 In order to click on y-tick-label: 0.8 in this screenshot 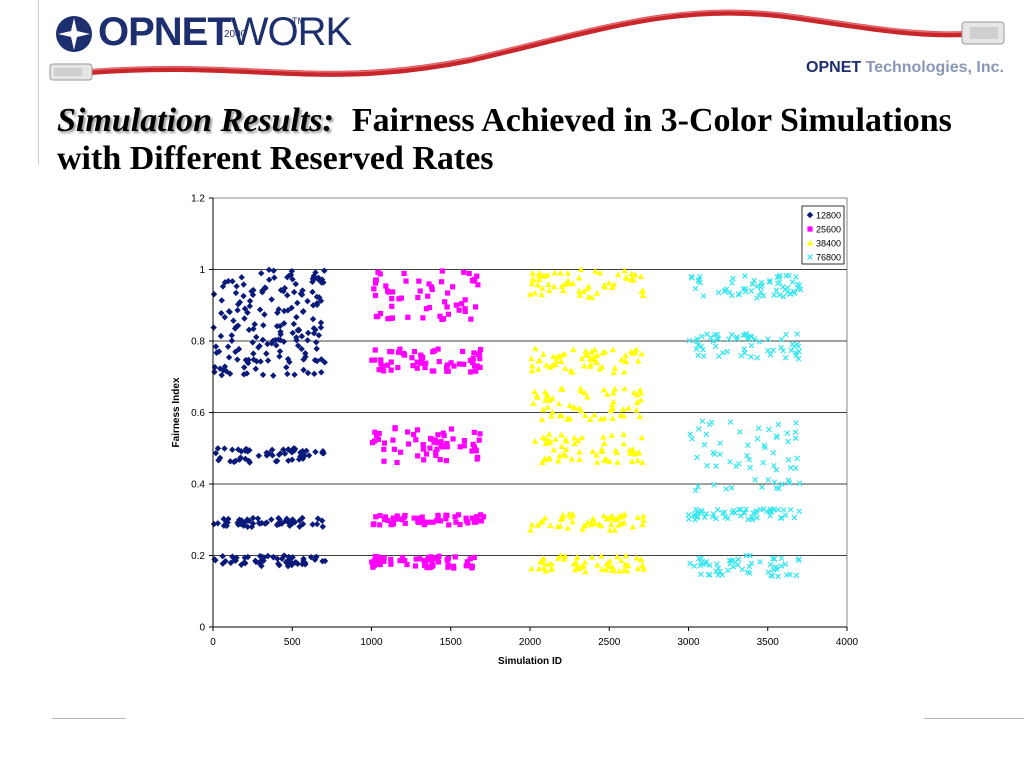, I will do `click(198, 342)`.